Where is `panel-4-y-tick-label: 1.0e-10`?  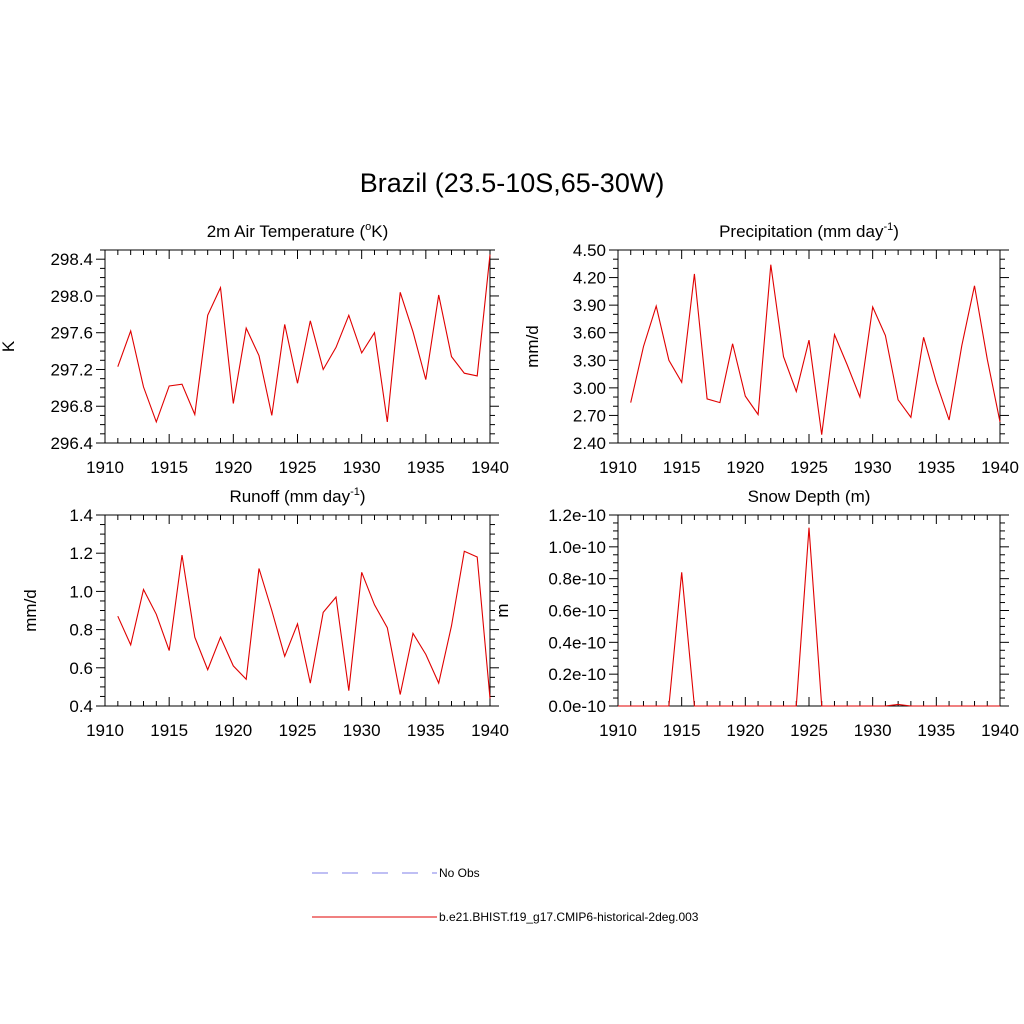
panel-4-y-tick-label: 1.0e-10 is located at coordinates (577, 547).